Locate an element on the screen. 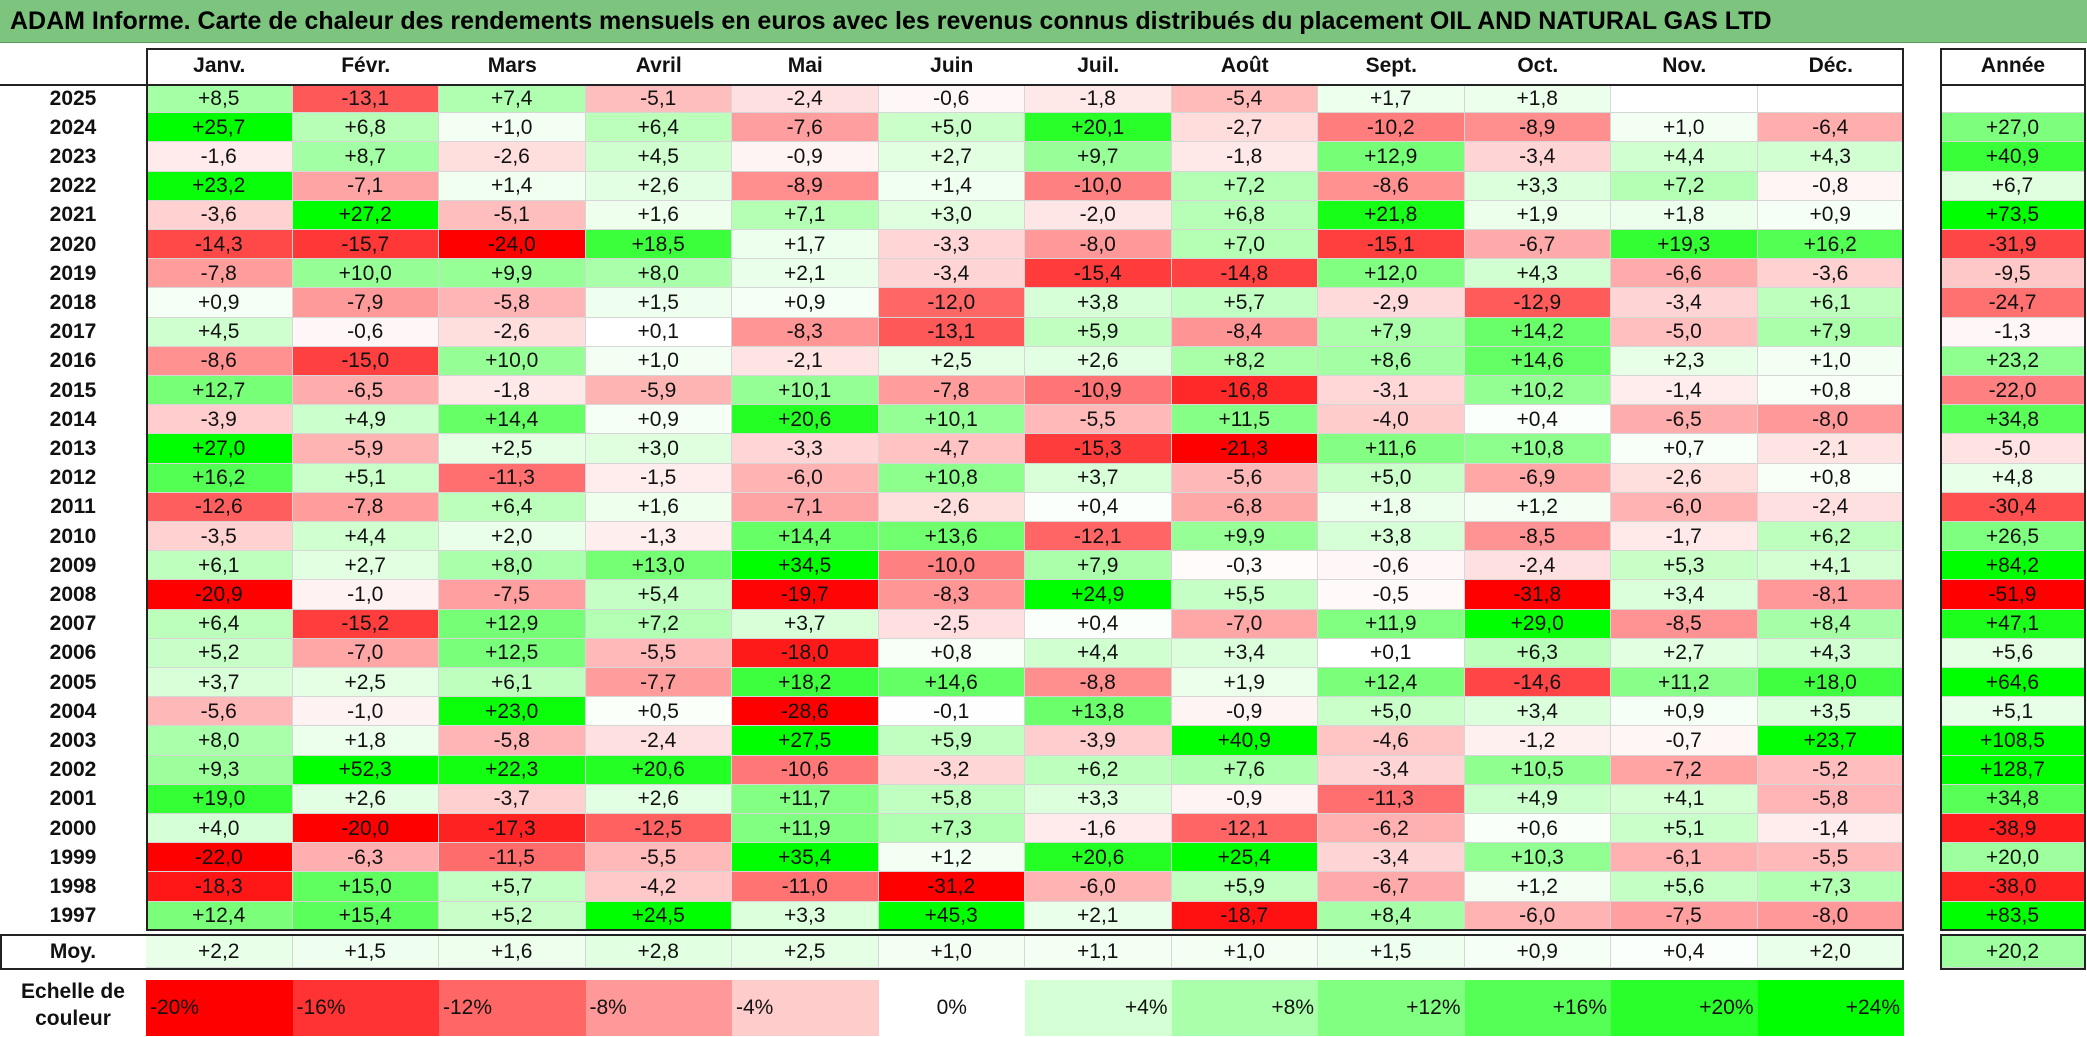 Image resolution: width=2087 pixels, height=1037 pixels. heatmap-cell: +4,3 is located at coordinates (1830, 653).